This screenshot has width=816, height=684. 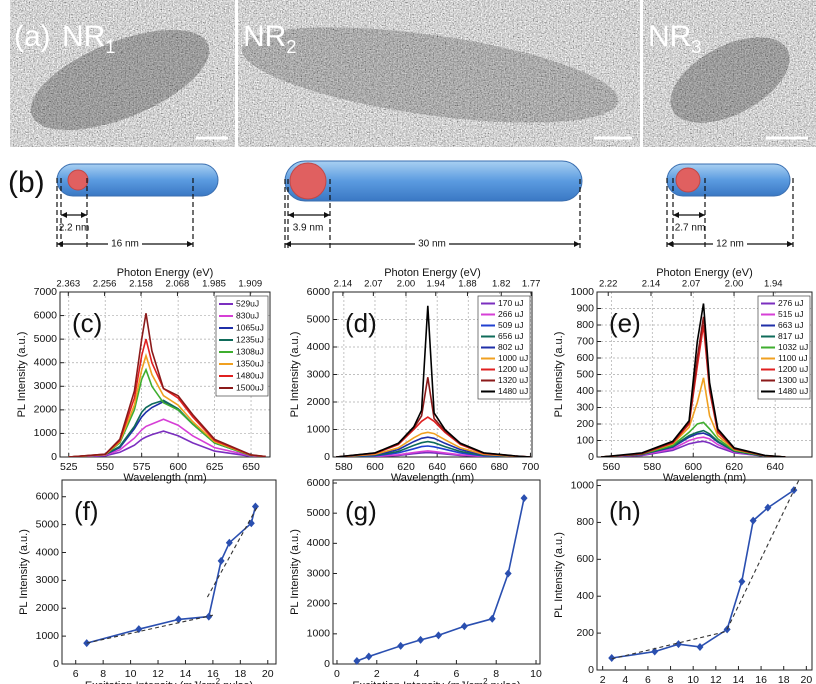 What do you see at coordinates (690, 228) in the screenshot?
I see `core-size-label: 2.7 nm` at bounding box center [690, 228].